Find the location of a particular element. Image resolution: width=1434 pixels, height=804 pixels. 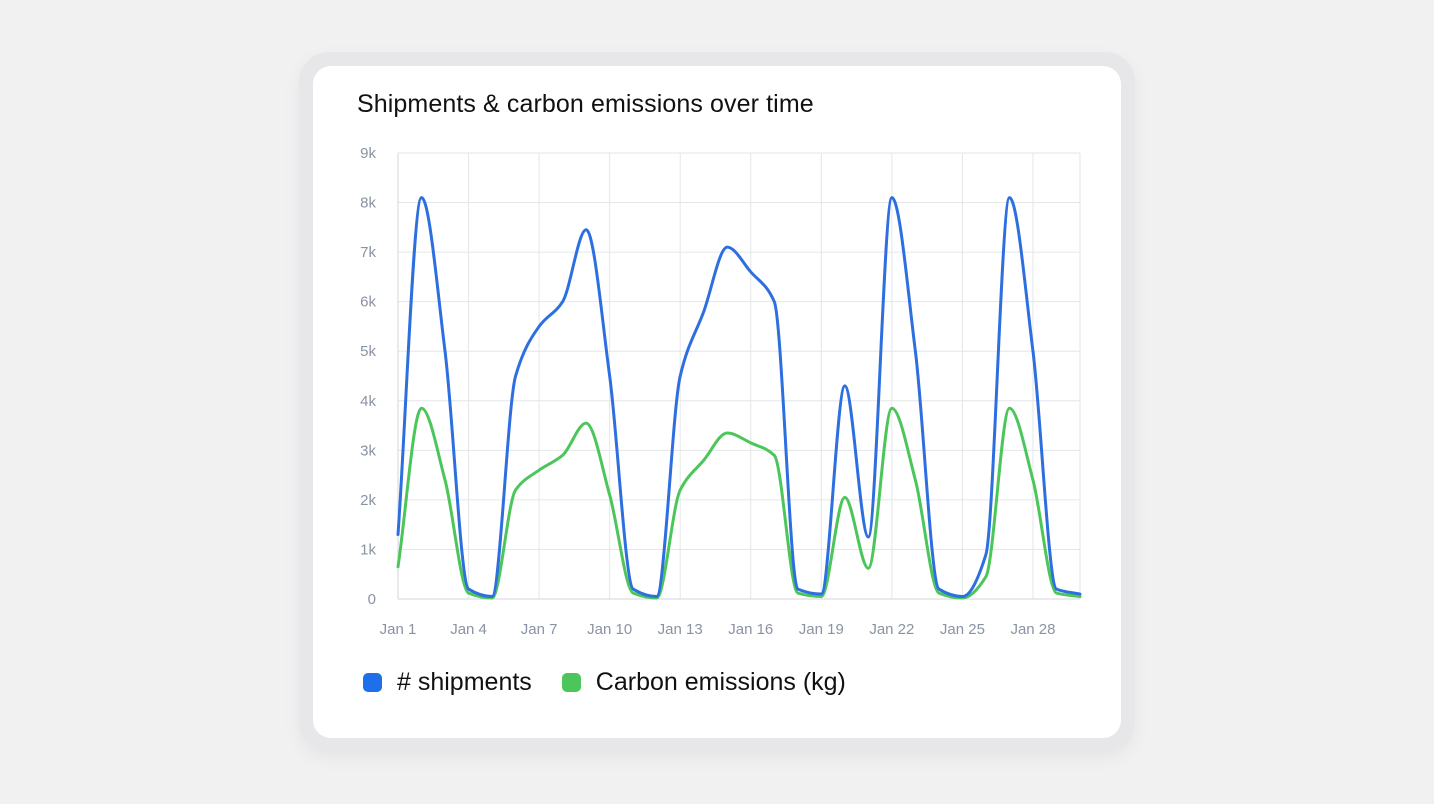

legend-item-emissions: Carbon emissions (kg) is located at coordinates (703, 682).